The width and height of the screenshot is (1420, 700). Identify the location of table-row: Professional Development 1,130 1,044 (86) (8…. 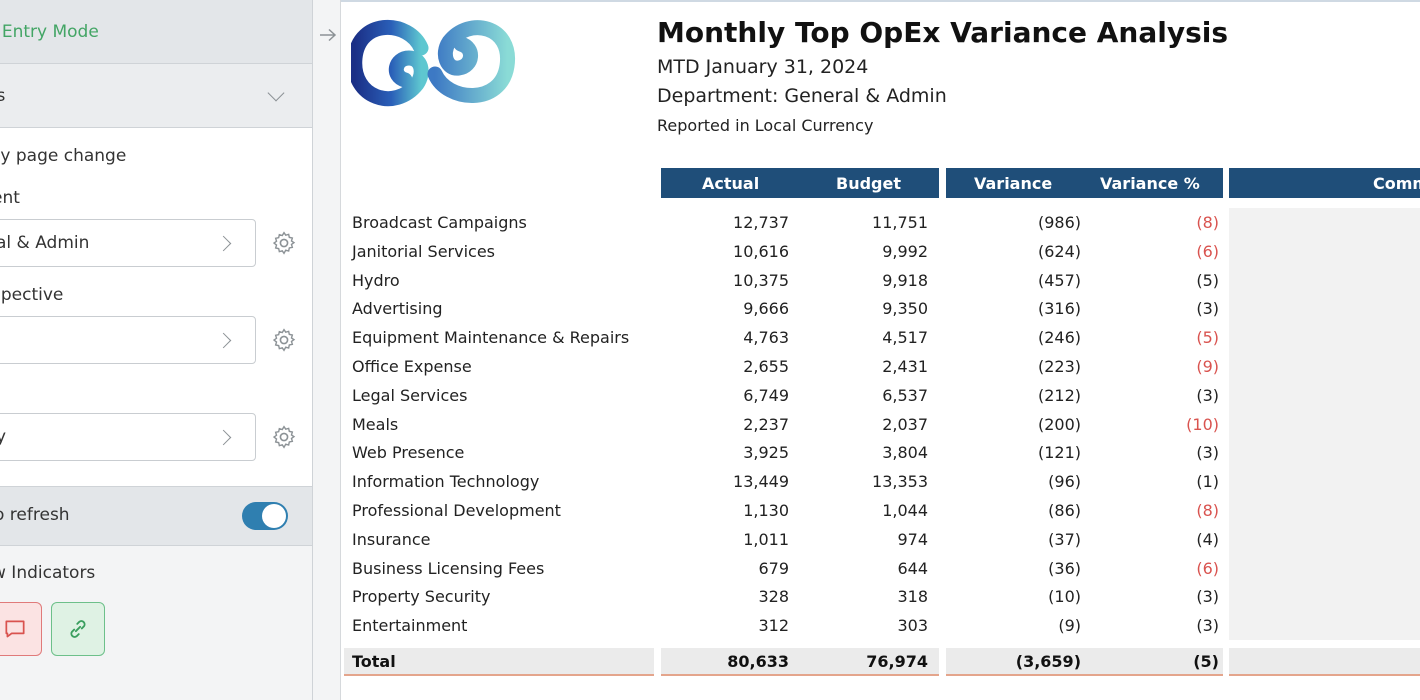
(880, 511).